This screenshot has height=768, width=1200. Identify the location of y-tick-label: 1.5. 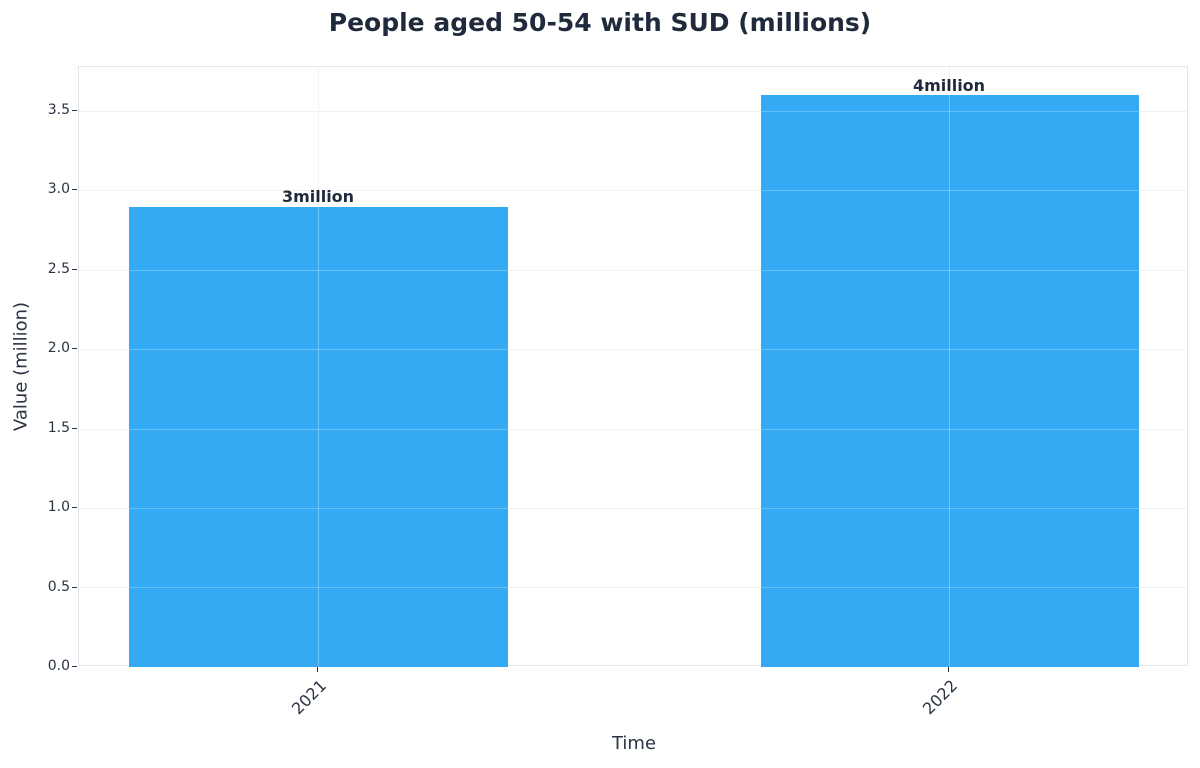
(58, 428).